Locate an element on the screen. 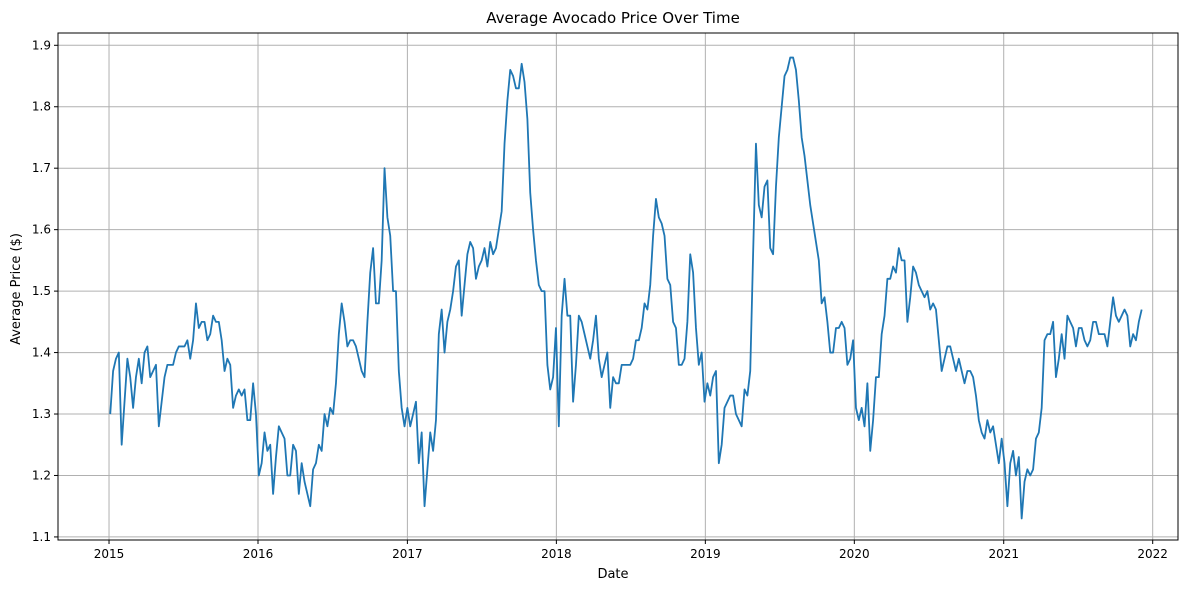 Image resolution: width=1189 pixels, height=595 pixels. y-tick-label: 1.6 is located at coordinates (41, 230).